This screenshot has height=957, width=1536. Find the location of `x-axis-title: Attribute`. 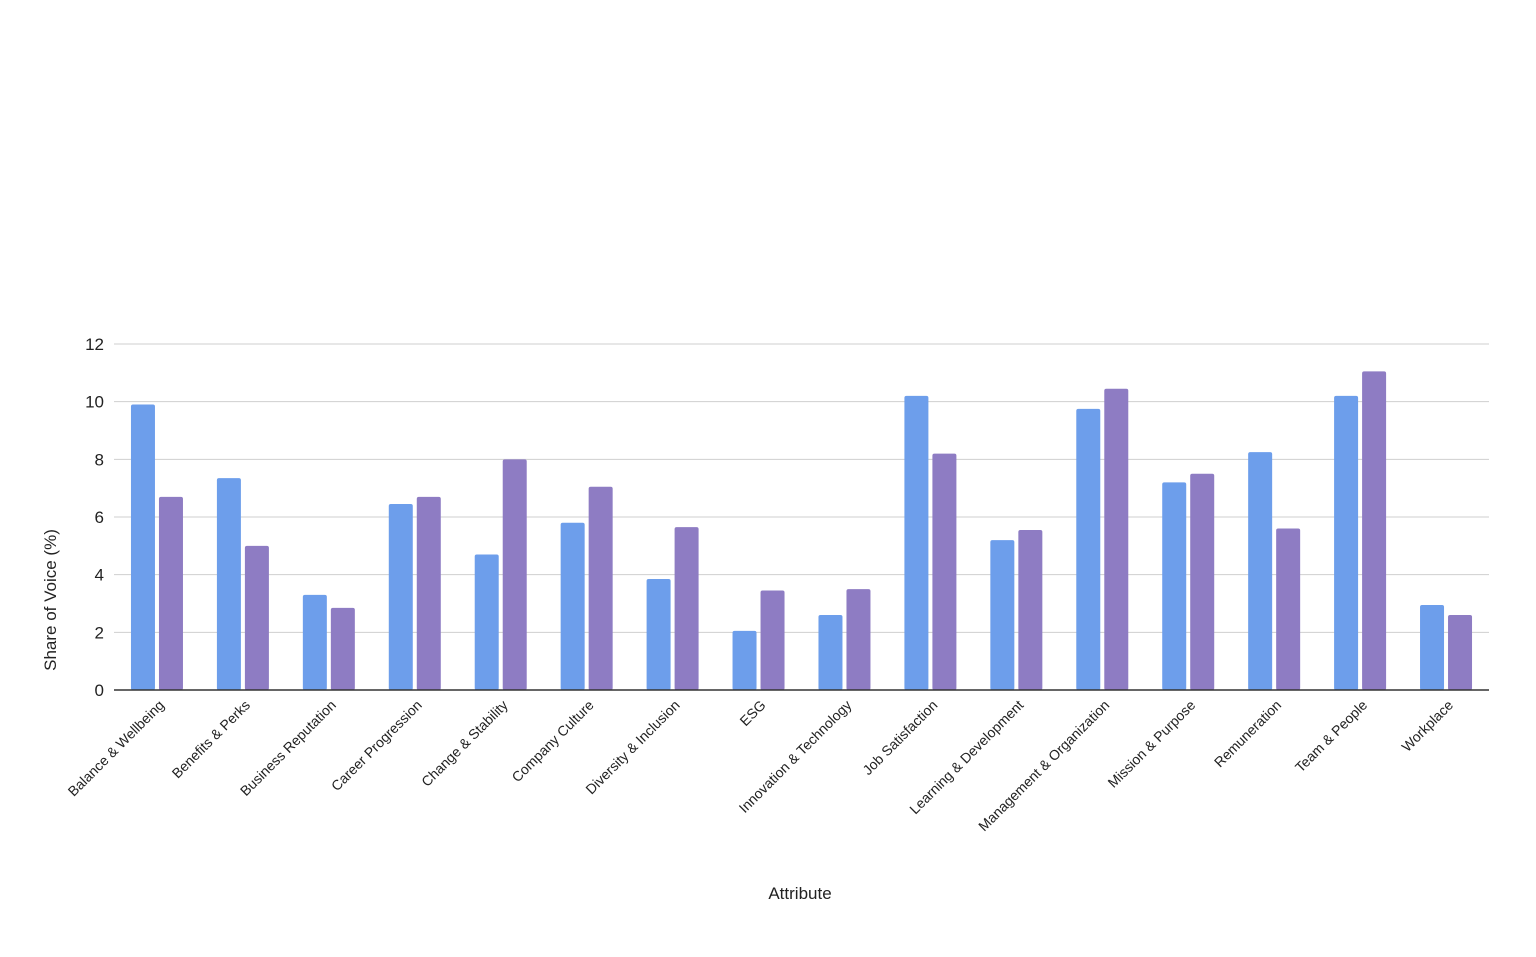

x-axis-title: Attribute is located at coordinates (799, 893).